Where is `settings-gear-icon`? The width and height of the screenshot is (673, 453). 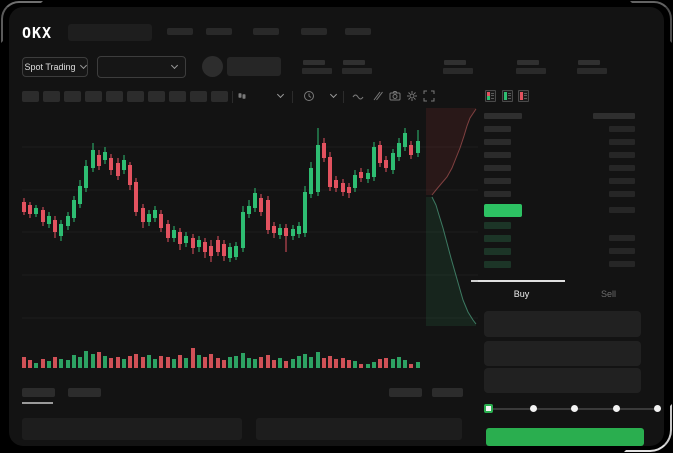 settings-gear-icon is located at coordinates (412, 98).